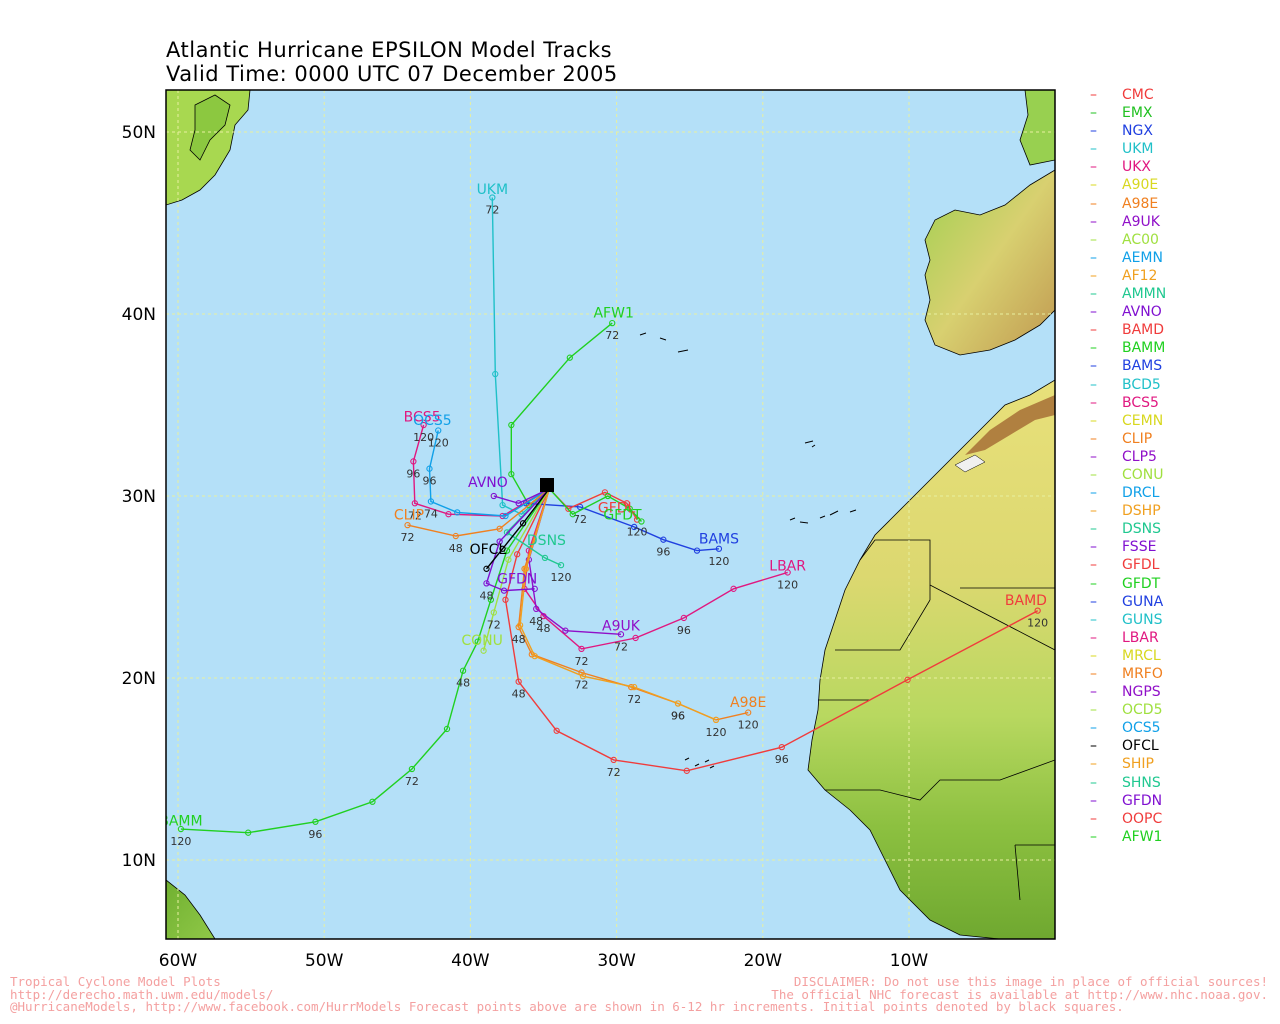 Image resolution: width=1280 pixels, height=1024 pixels. Describe the element at coordinates (1141, 692) in the screenshot. I see `legend-label: NGPS` at that location.